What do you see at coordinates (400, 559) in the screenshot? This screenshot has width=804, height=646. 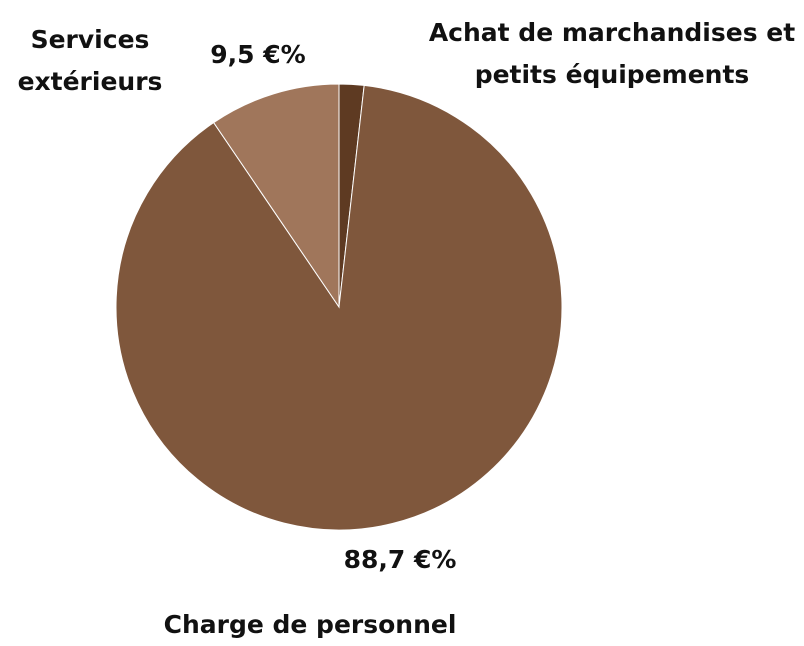 I see `value-label: 88,7 €%` at bounding box center [400, 559].